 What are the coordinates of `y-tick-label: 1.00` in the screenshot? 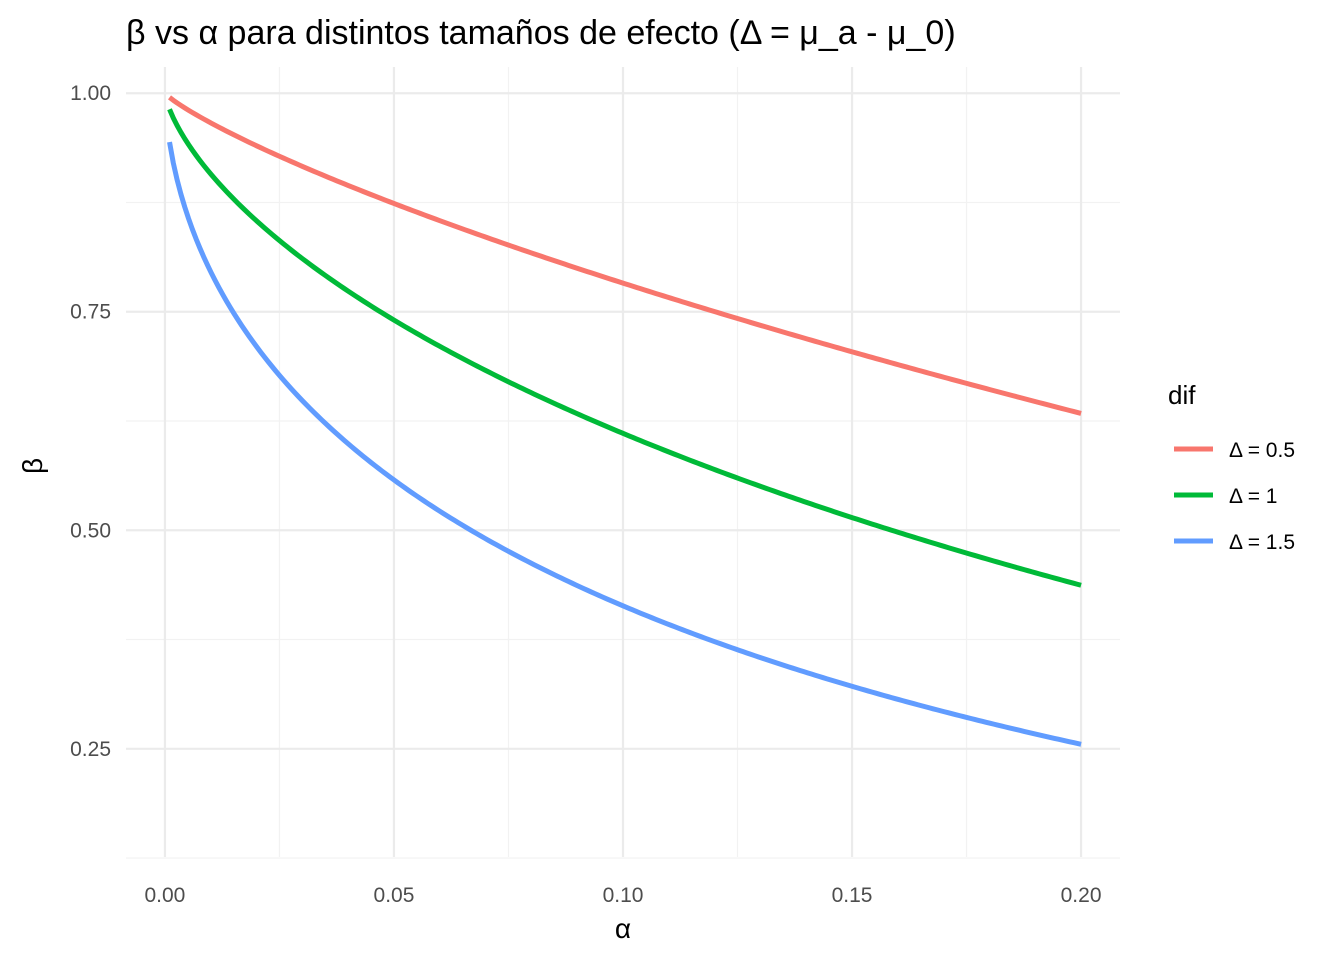 It's located at (90, 93).